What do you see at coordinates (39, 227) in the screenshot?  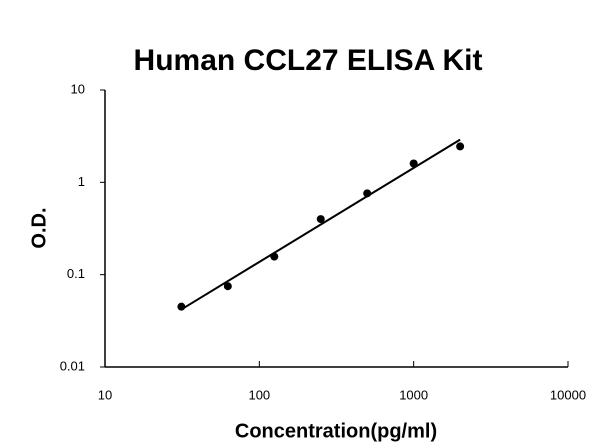 I see `y-axis-label: O.D.` at bounding box center [39, 227].